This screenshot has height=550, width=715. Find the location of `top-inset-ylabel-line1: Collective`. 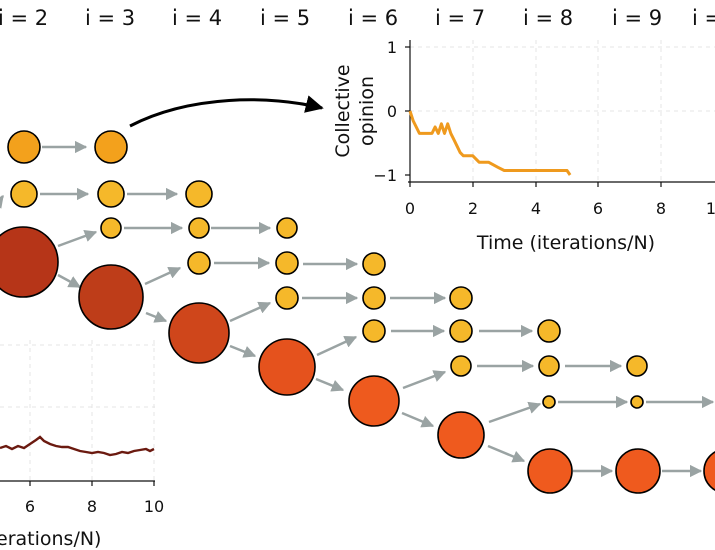

top-inset-ylabel-line1: Collective is located at coordinates (343, 110).